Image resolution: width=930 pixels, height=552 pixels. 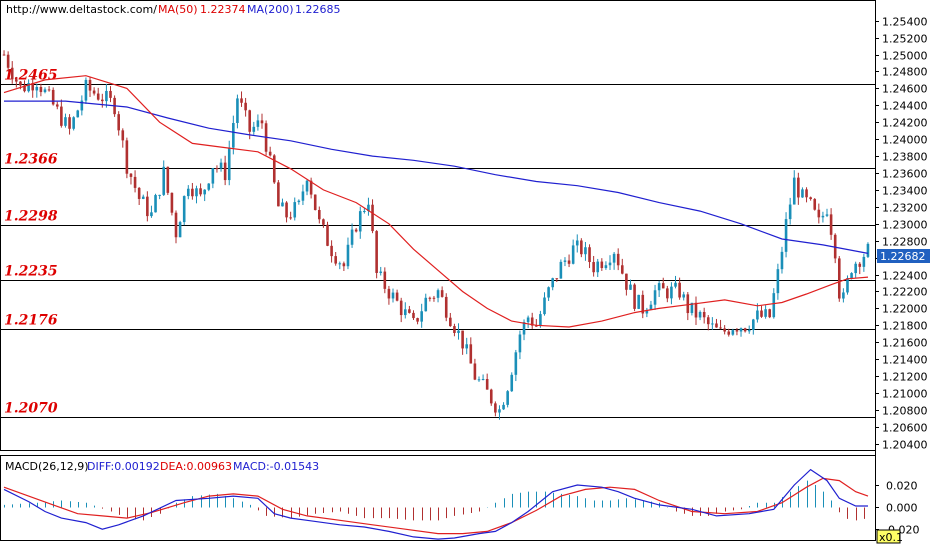 I want to click on ma200-value: 1.22685, so click(x=318, y=9).